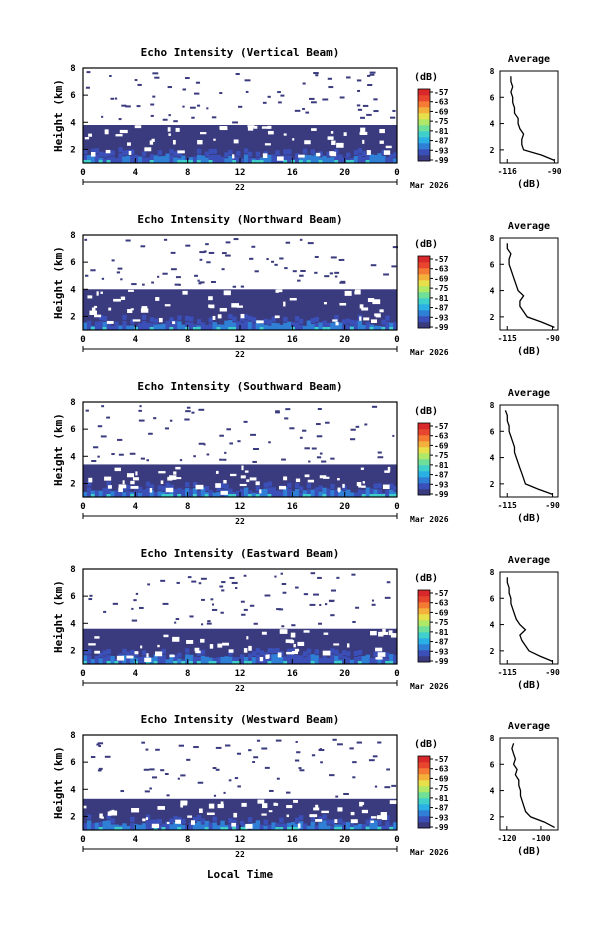 Image resolution: width=613 pixels, height=934 pixels. Describe the element at coordinates (492, 651) in the screenshot. I see `profile-y-tick-label: 2` at that location.